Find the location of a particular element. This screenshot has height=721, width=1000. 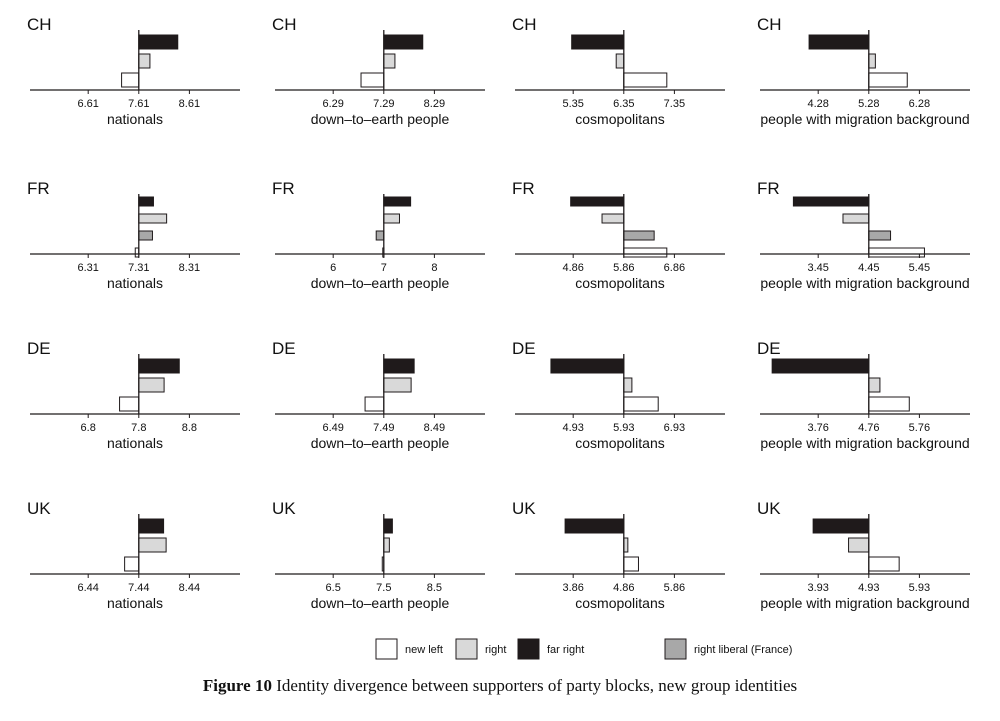

tick-label: 8.8 is located at coordinates (189, 428).